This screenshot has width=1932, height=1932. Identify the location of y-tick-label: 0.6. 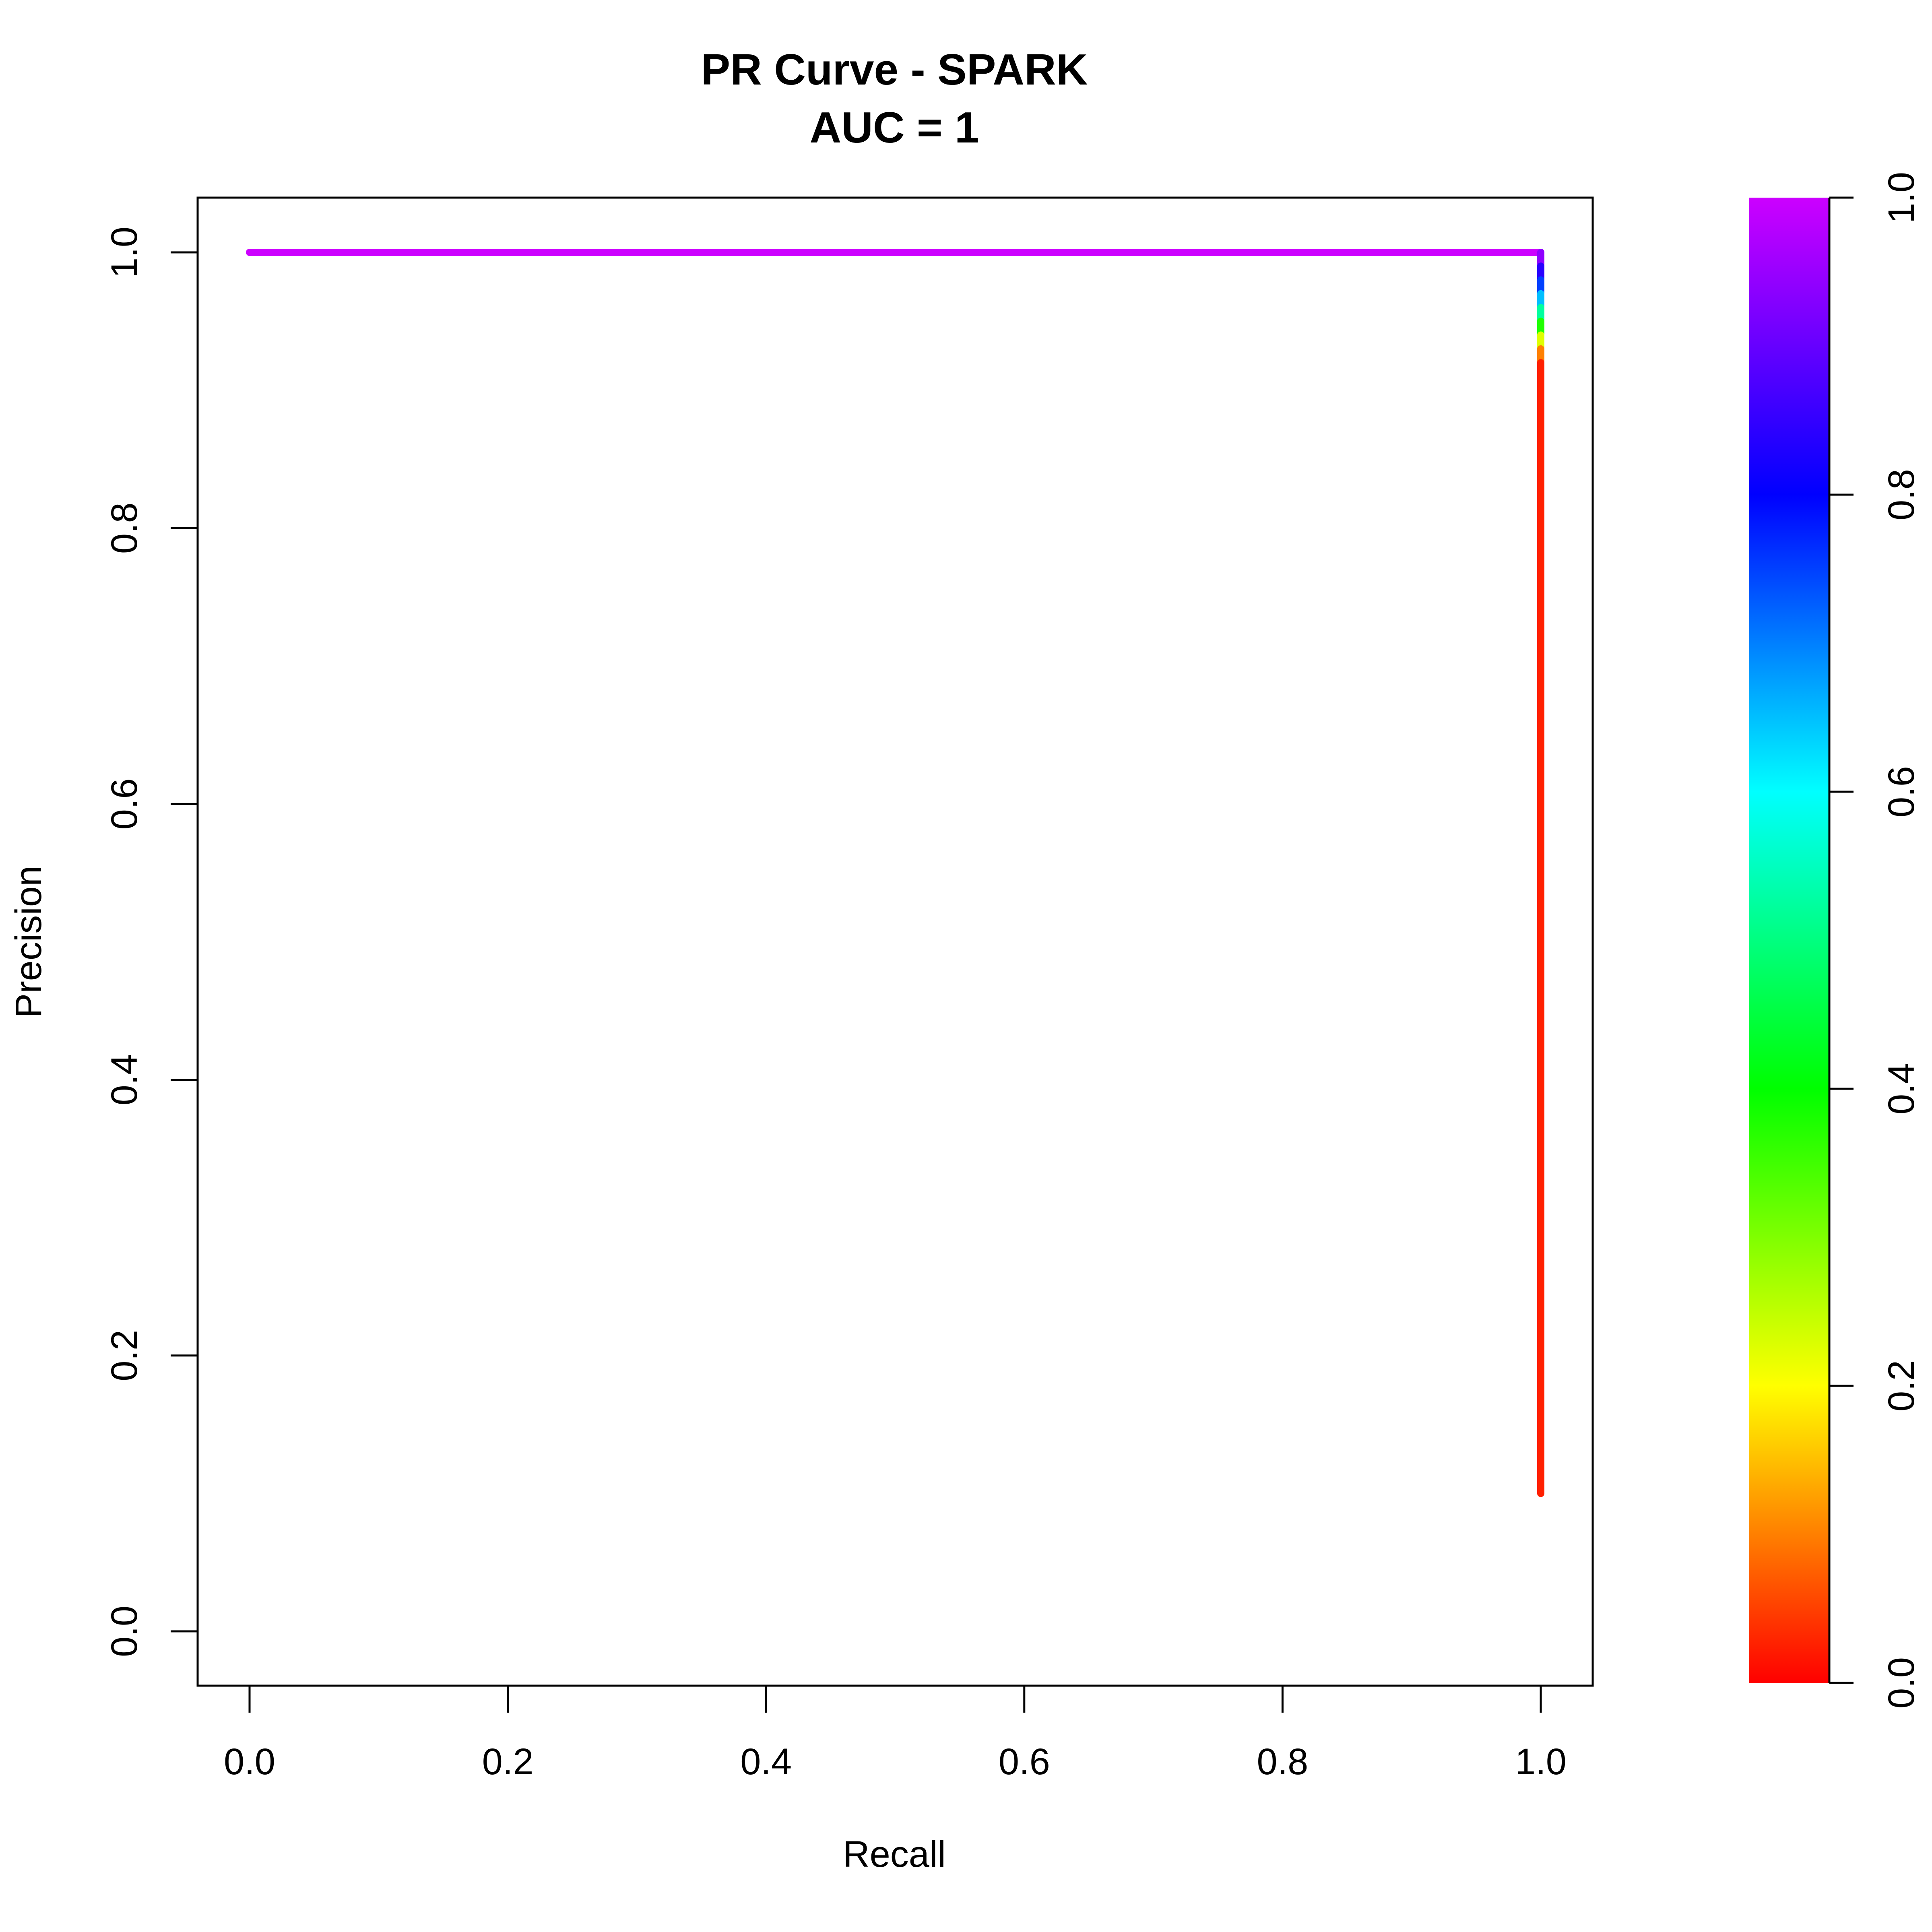
(124, 804).